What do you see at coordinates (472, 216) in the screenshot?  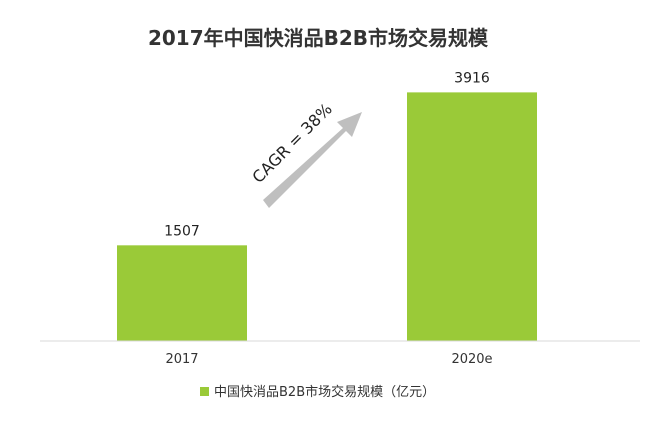 I see `bar-2020e` at bounding box center [472, 216].